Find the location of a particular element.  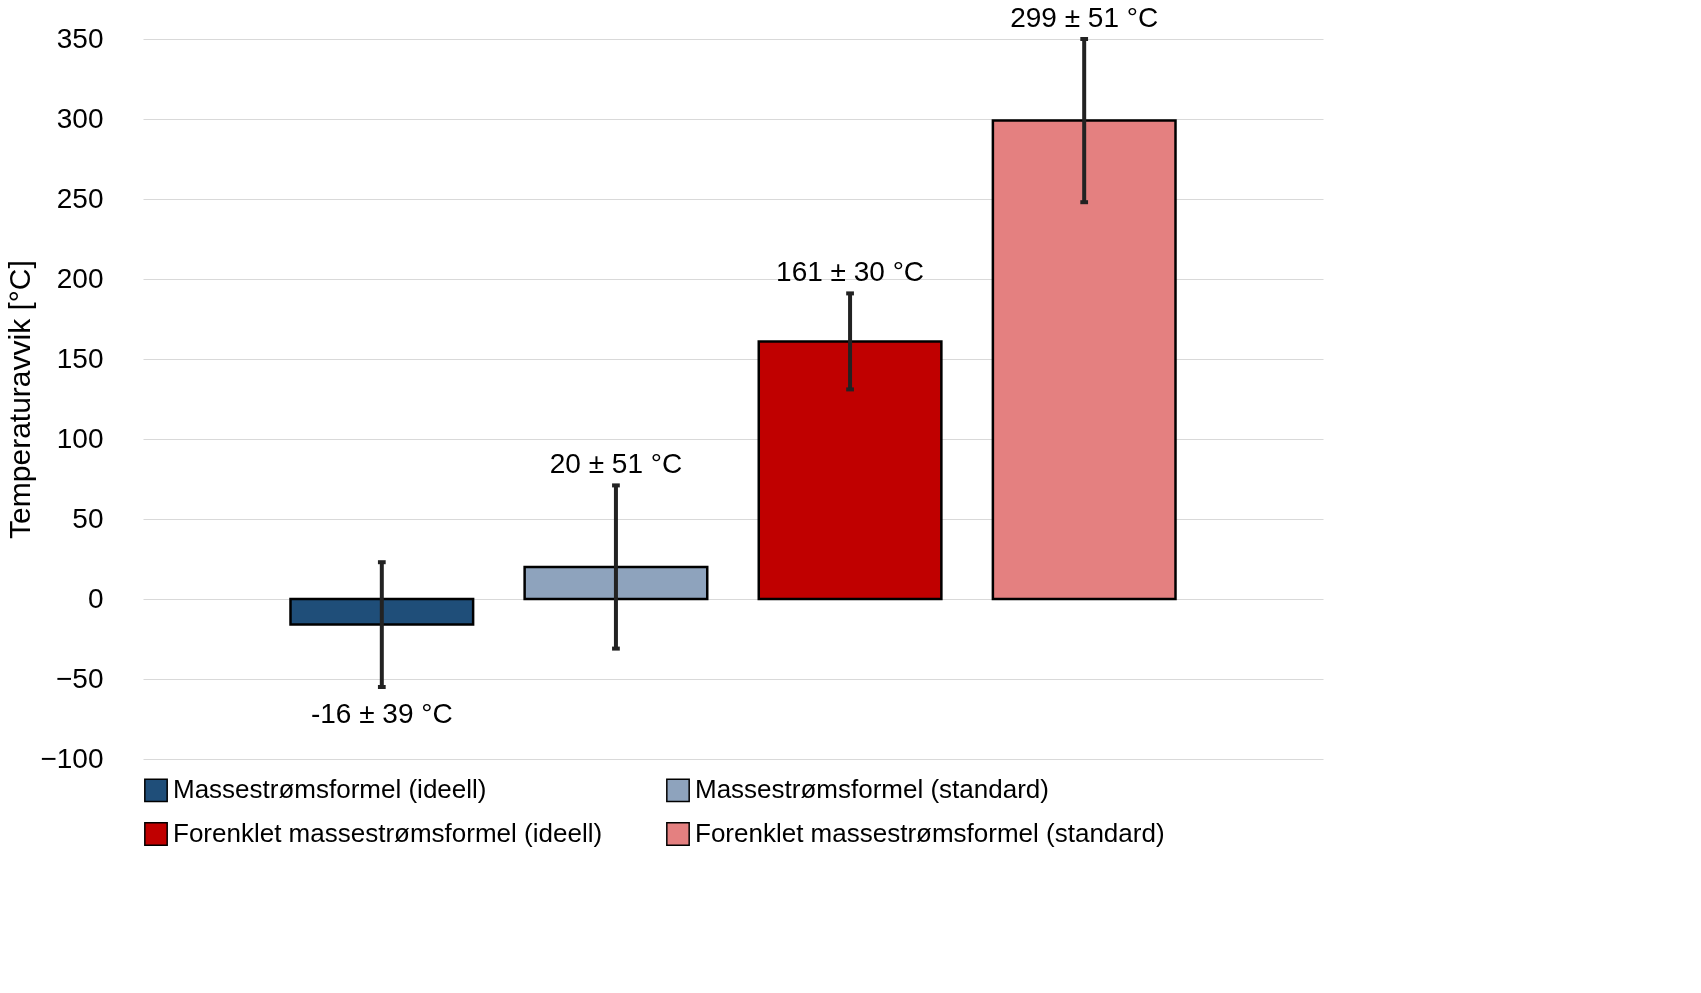

legend-label: Forenklet massestrømsformel (ideell) is located at coordinates (388, 833).